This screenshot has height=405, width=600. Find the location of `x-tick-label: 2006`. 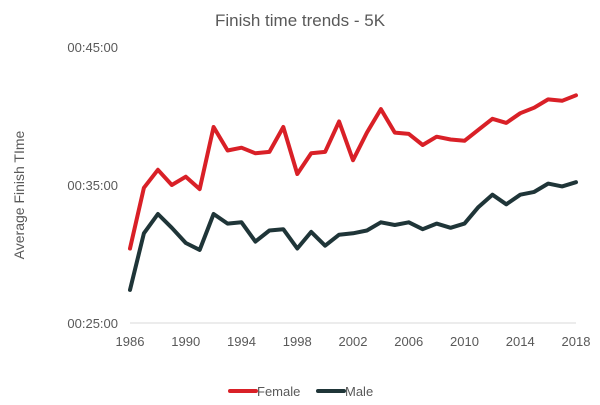

x-tick-label: 2006 is located at coordinates (408, 341).